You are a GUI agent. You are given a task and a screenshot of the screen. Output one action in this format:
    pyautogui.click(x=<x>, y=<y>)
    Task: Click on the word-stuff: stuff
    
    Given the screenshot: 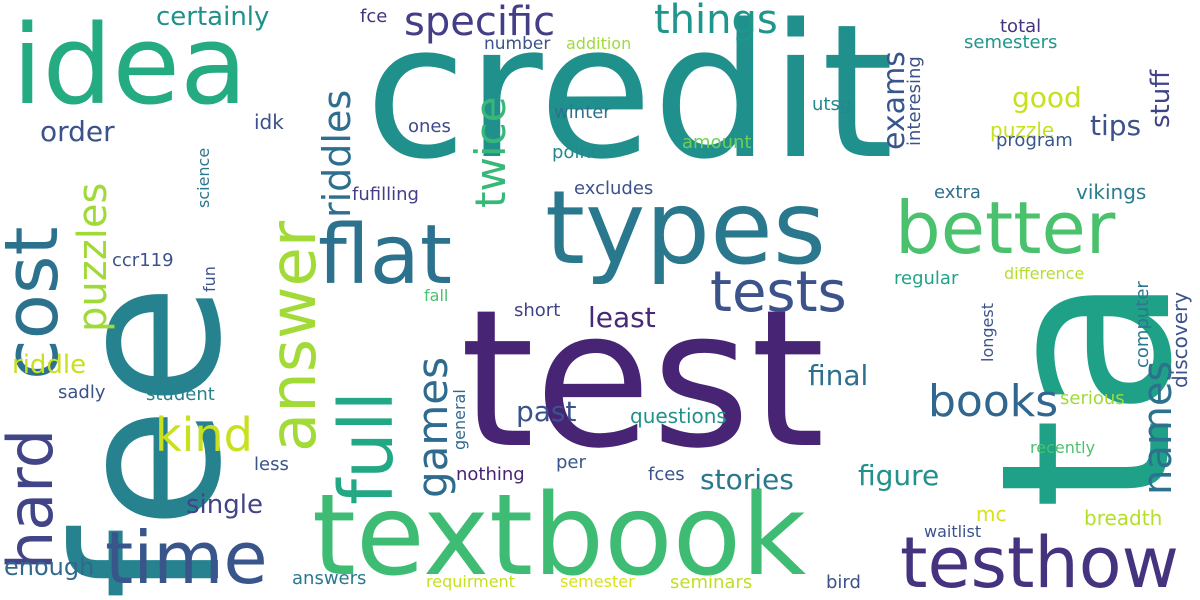 What is the action you would take?
    pyautogui.click(x=1161, y=98)
    